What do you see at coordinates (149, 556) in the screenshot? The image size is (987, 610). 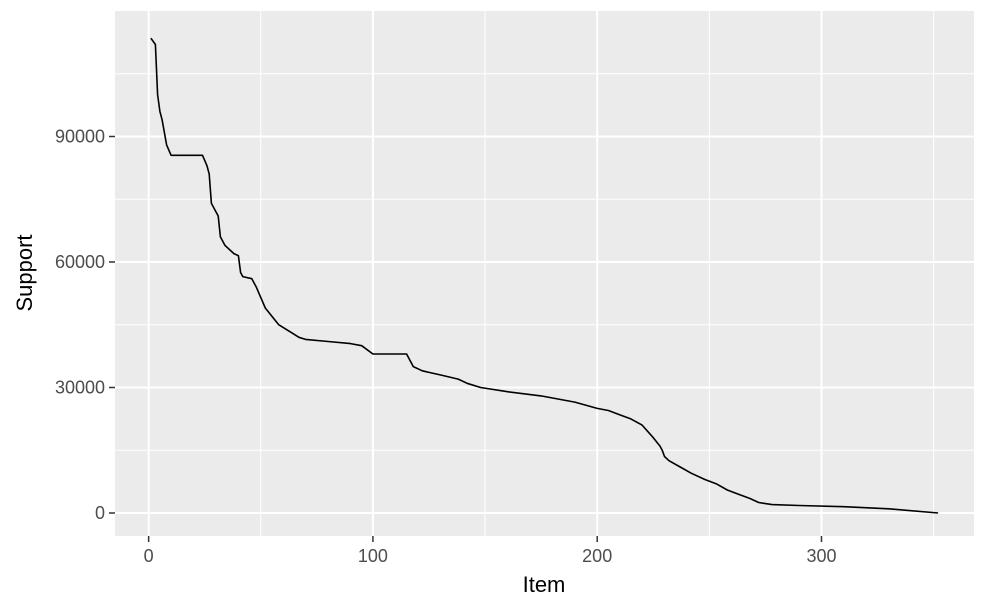 I see `x-tick-label: 0` at bounding box center [149, 556].